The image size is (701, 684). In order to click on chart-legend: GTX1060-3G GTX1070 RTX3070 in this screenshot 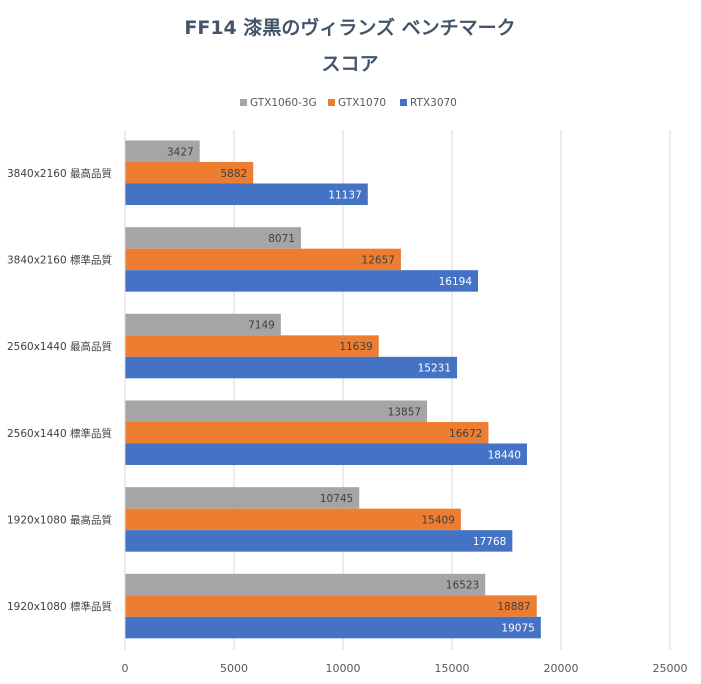, I will do `click(348, 103)`.